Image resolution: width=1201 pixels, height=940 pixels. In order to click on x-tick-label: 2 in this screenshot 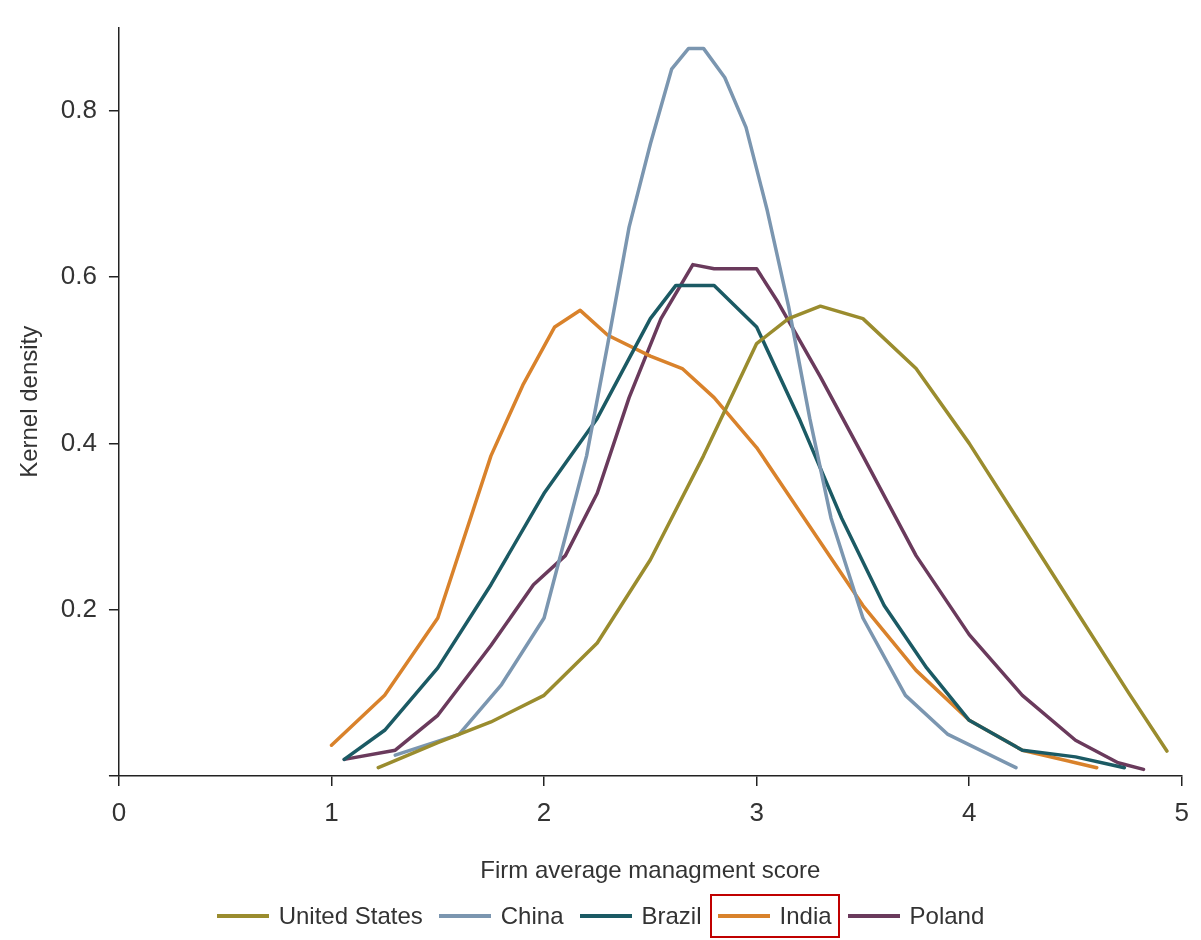, I will do `click(544, 811)`.